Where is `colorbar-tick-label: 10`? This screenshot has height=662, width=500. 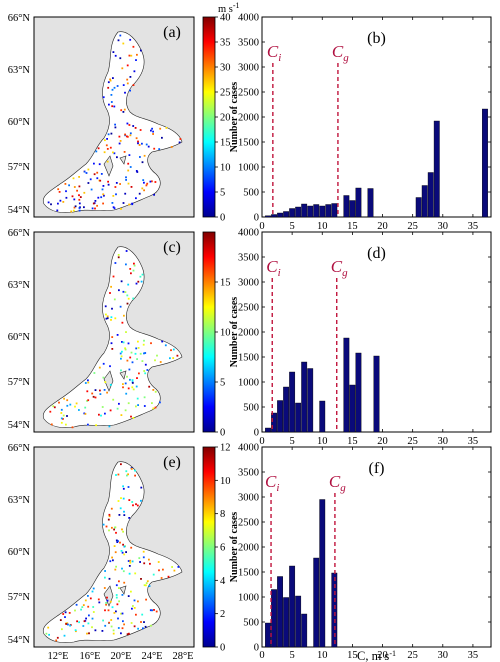 colorbar-tick-label: 10 is located at coordinates (225, 168).